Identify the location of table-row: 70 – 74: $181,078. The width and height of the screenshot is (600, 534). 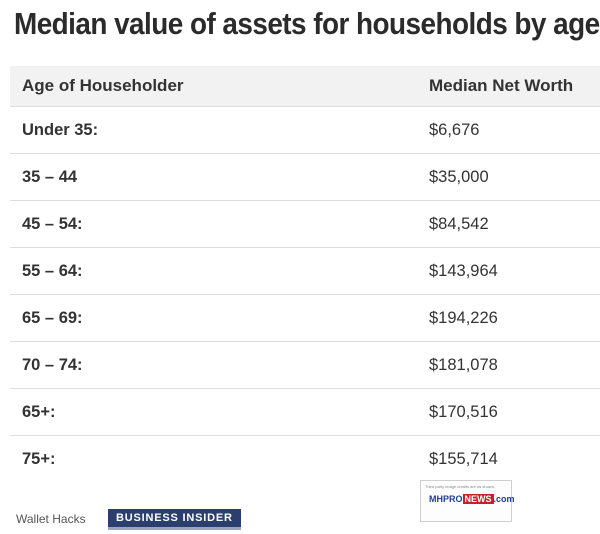
(305, 365).